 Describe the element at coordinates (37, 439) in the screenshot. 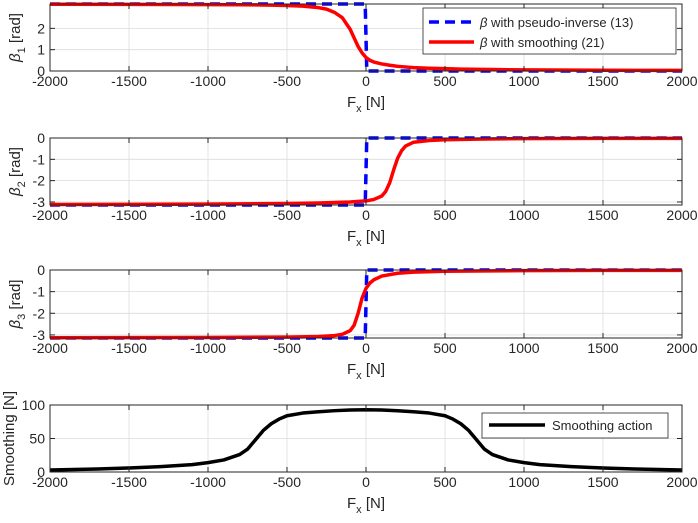

I see `y-tick-label: 50` at that location.